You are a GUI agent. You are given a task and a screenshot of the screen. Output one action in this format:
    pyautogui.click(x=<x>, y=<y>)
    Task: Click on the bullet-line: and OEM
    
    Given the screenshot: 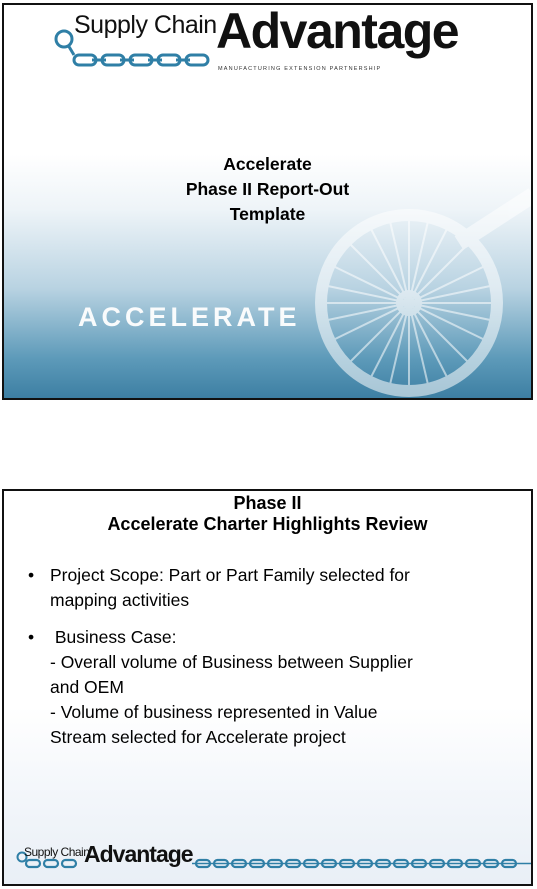 What is the action you would take?
    pyautogui.click(x=87, y=687)
    